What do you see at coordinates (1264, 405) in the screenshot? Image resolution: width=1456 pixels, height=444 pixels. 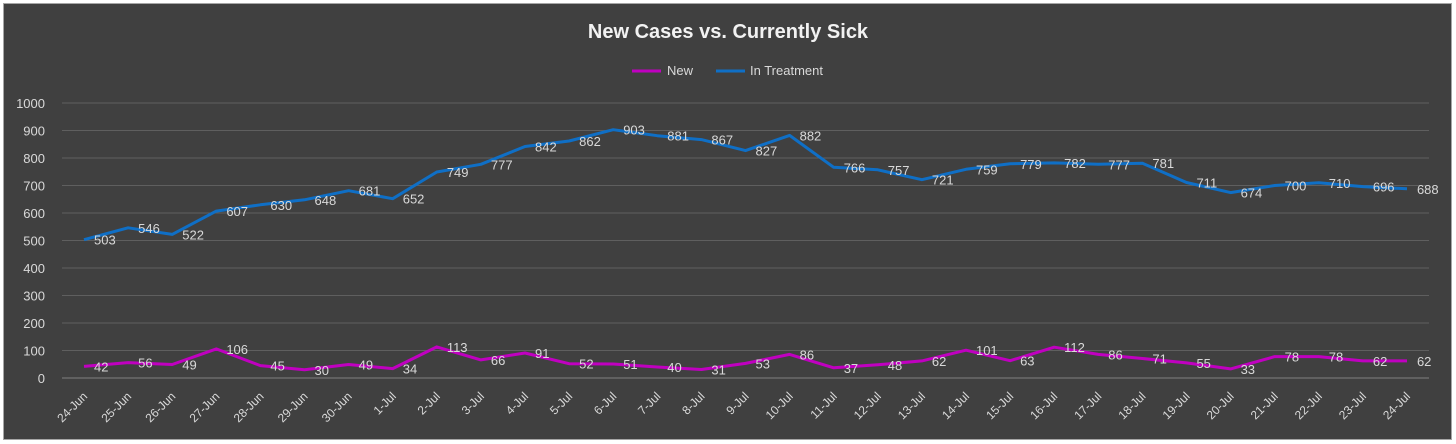 I see `x-tick-label: 21-Jul` at bounding box center [1264, 405].